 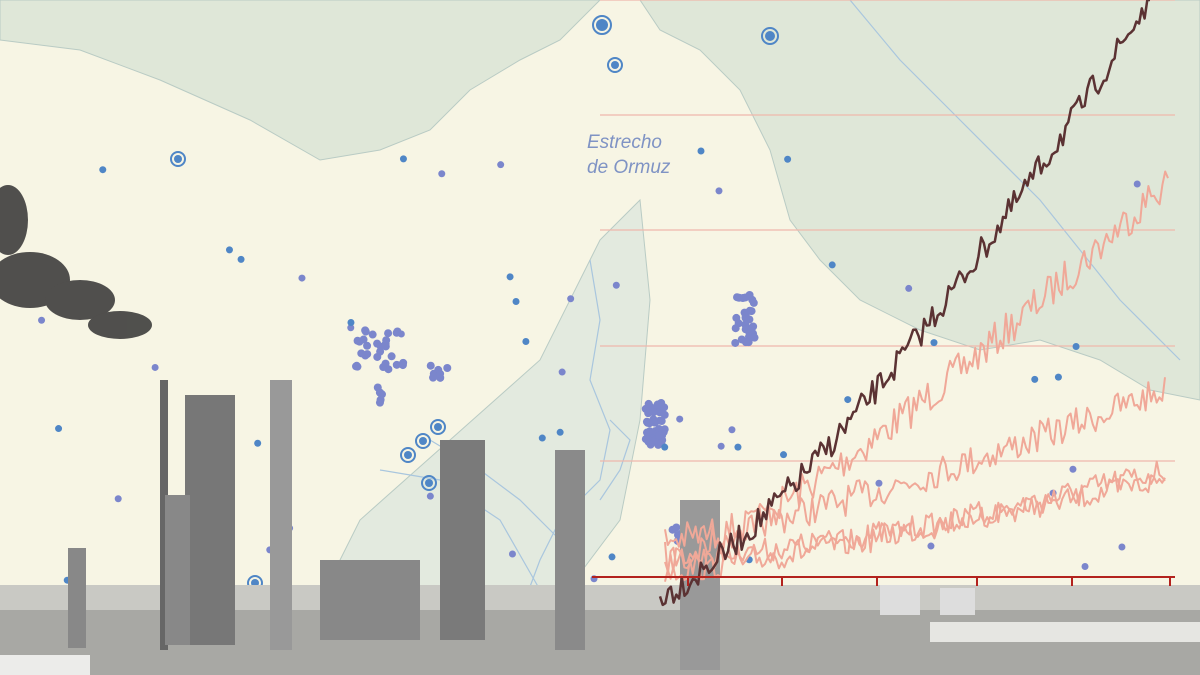 What do you see at coordinates (629, 167) in the screenshot?
I see `strait-label-line2: de Ormuz` at bounding box center [629, 167].